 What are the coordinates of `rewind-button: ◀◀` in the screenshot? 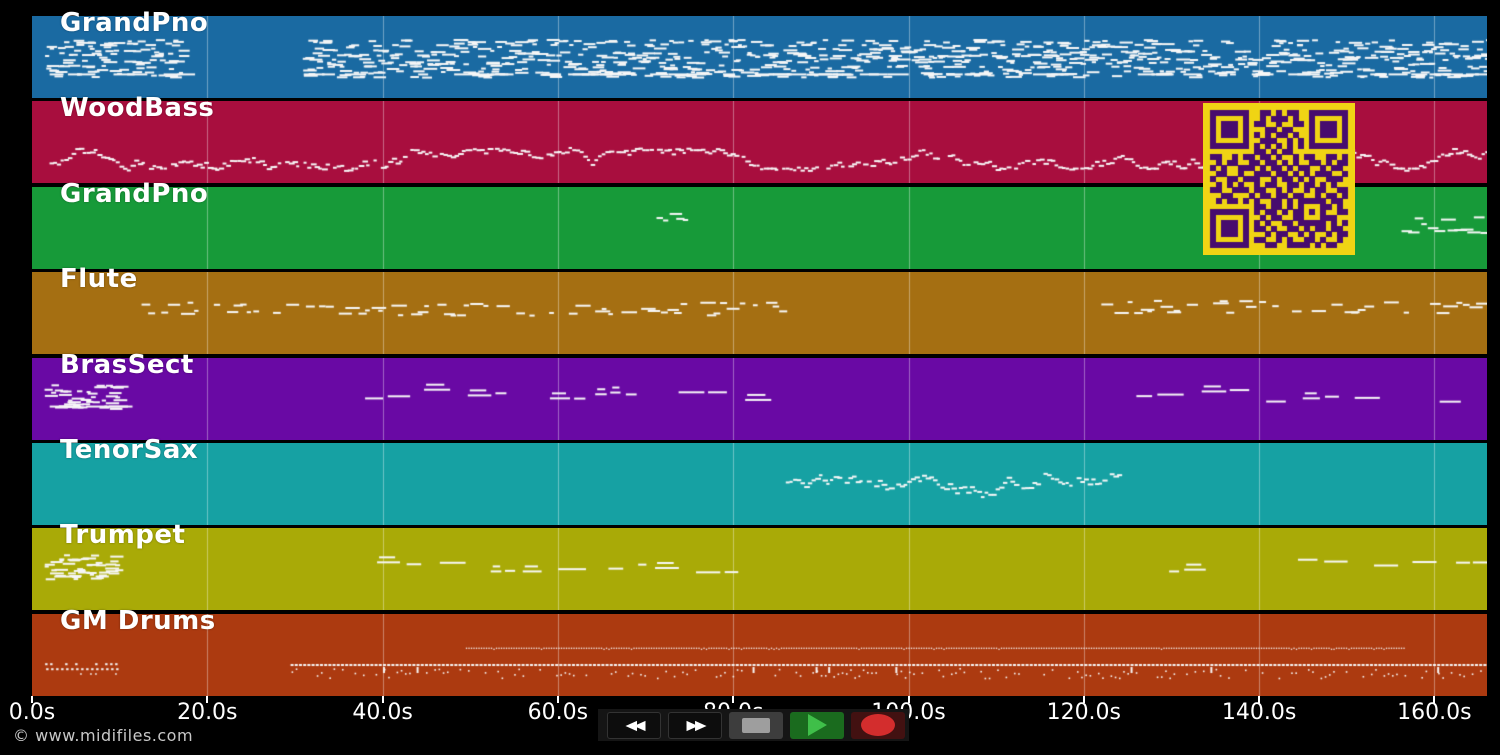 It's located at (634, 725).